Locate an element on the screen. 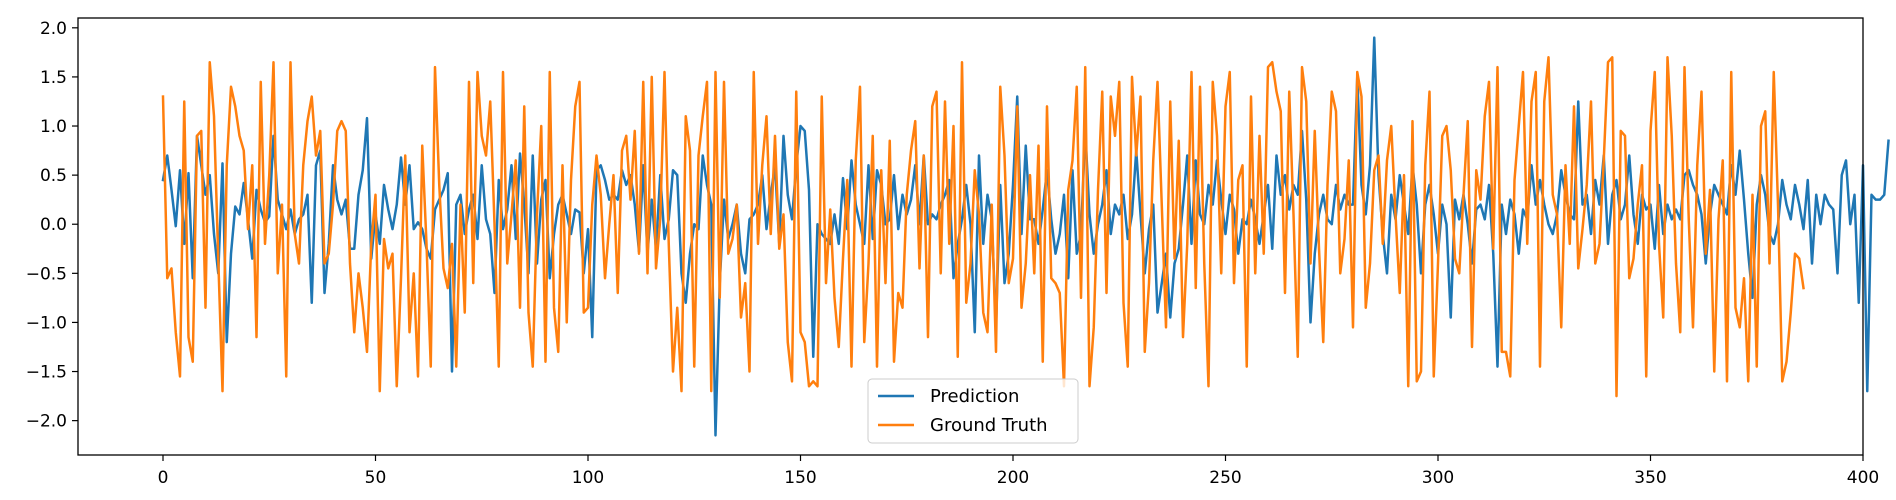 The image size is (1896, 500). x-axis: 0 50 100 150 200 250 300 350 400 is located at coordinates (1018, 471).